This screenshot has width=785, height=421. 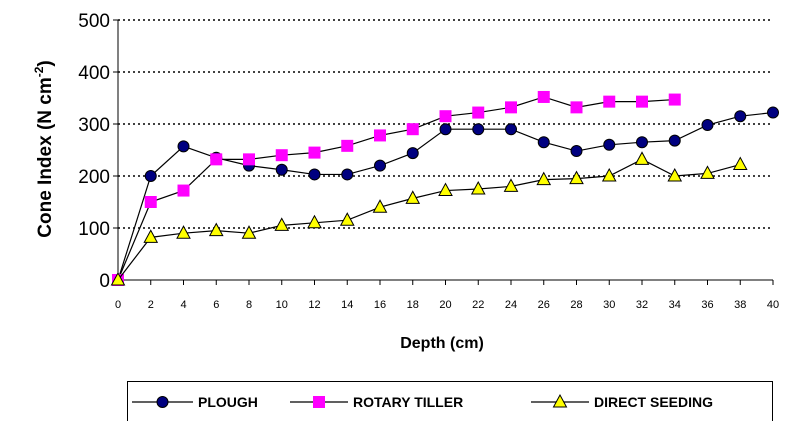 What do you see at coordinates (413, 305) in the screenshot?
I see `x-tick-label: 18` at bounding box center [413, 305].